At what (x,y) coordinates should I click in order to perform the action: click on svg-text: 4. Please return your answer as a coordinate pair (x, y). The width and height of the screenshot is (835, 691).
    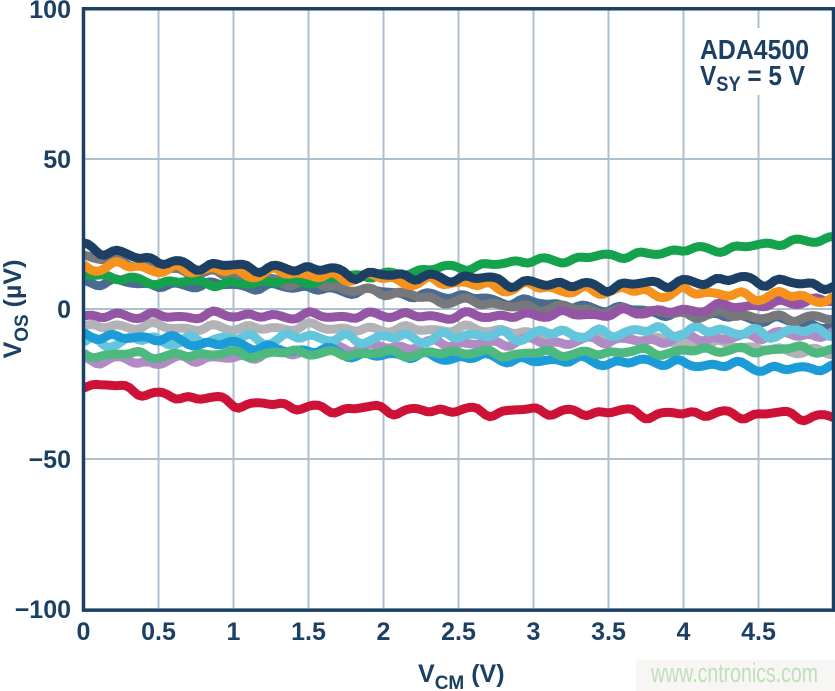
    Looking at the image, I should click on (684, 632).